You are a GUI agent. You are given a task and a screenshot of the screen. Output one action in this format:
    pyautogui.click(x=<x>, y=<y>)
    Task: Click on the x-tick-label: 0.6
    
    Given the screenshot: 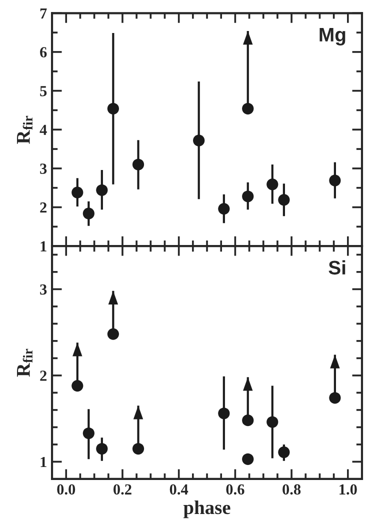 What is the action you would take?
    pyautogui.click(x=235, y=489)
    